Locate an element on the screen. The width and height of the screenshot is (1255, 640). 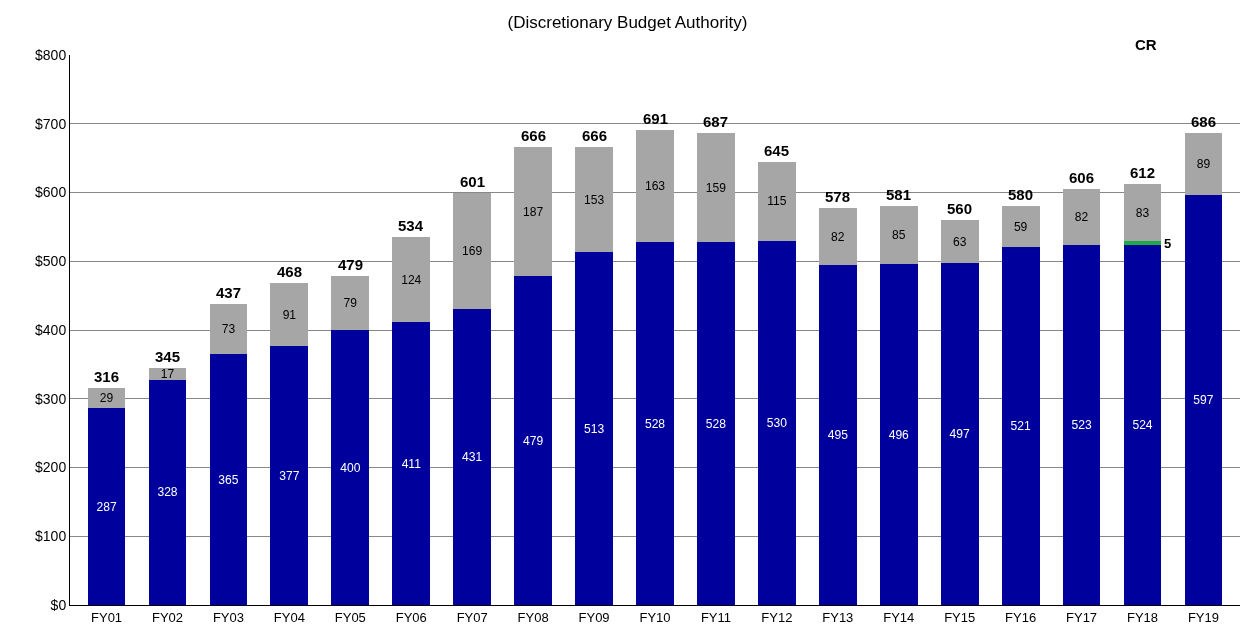
x-tick-label: FY19 is located at coordinates (1203, 617).